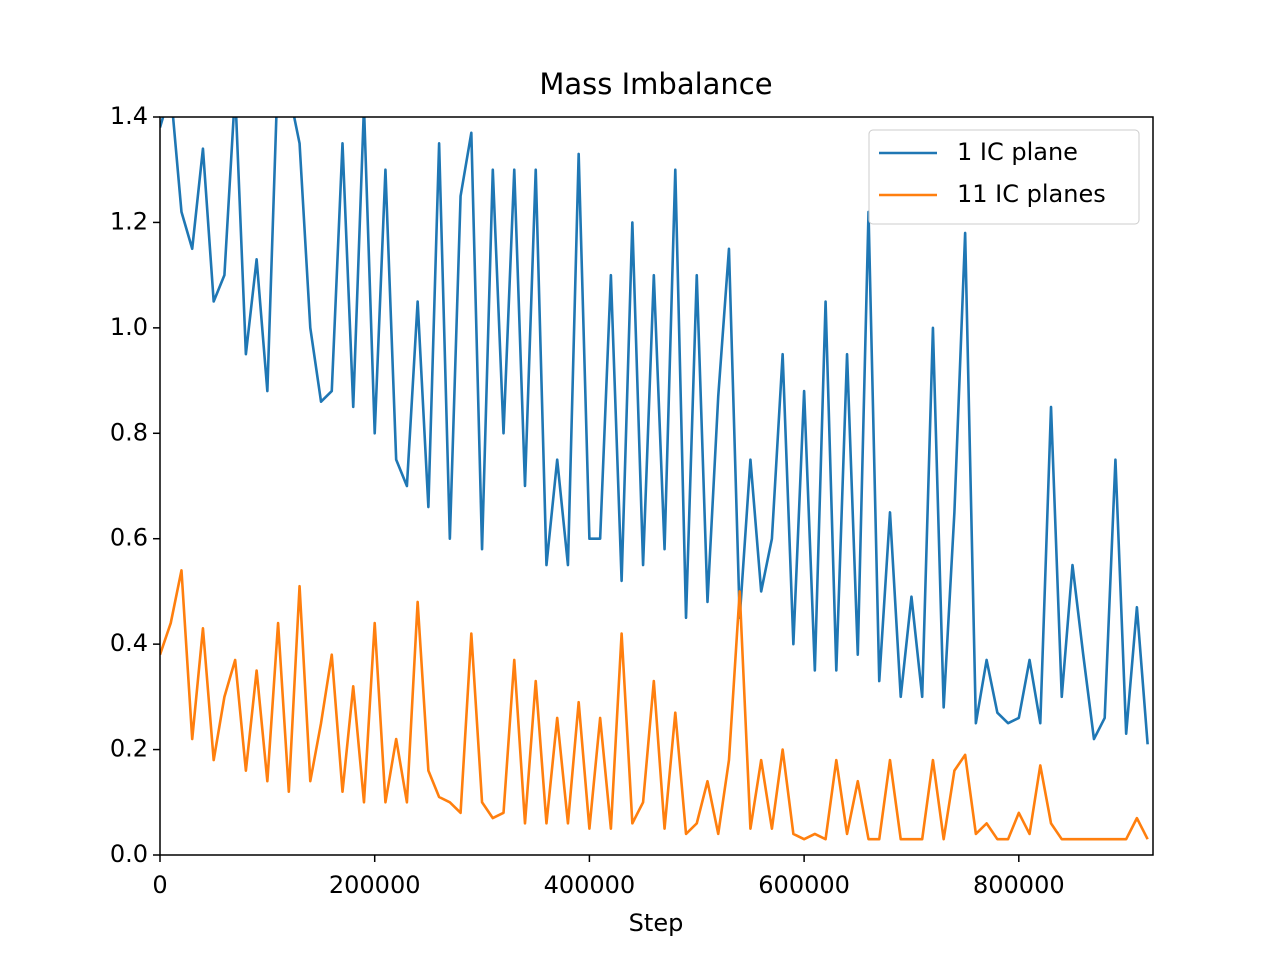 The width and height of the screenshot is (1280, 960). What do you see at coordinates (129, 221) in the screenshot?
I see `y-tick-label: 1.2` at bounding box center [129, 221].